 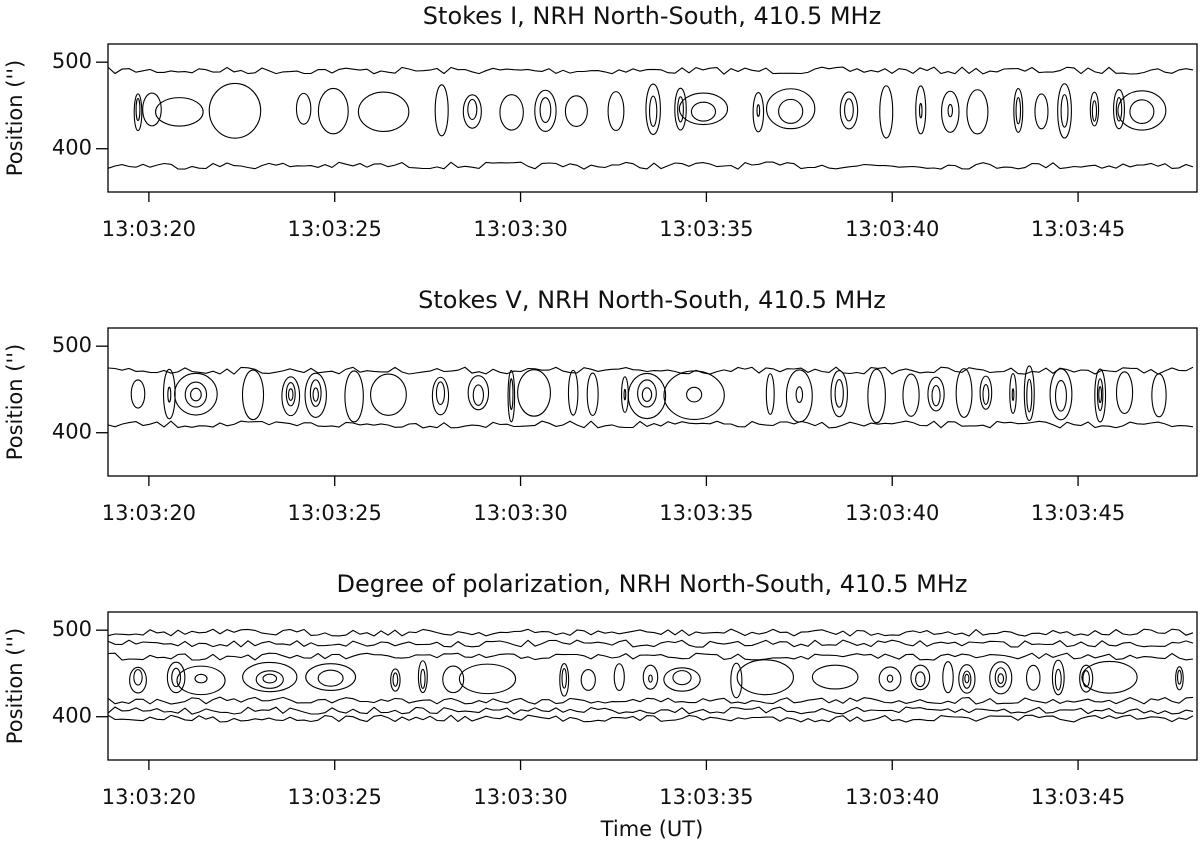 I want to click on x-tick-label: 13:03:45, so click(x=1078, y=513).